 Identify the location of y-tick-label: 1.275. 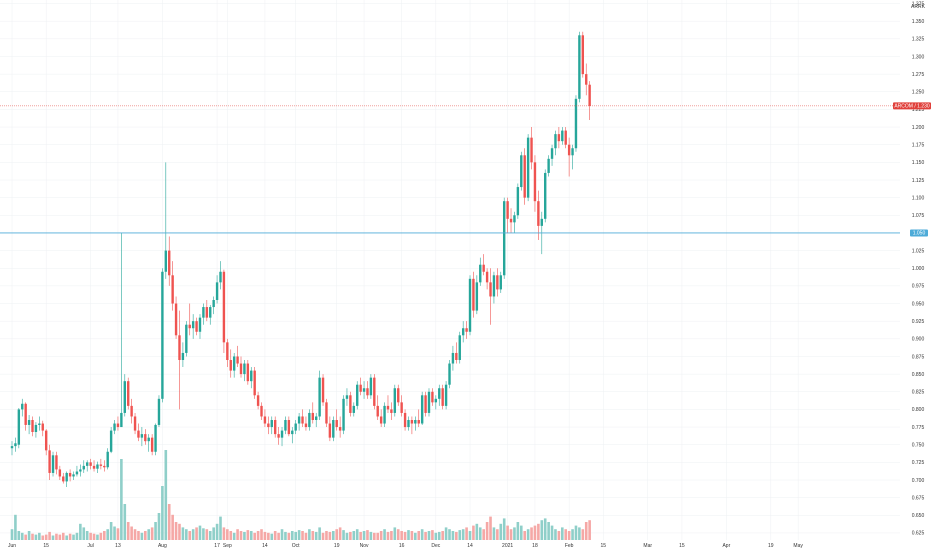
(918, 75).